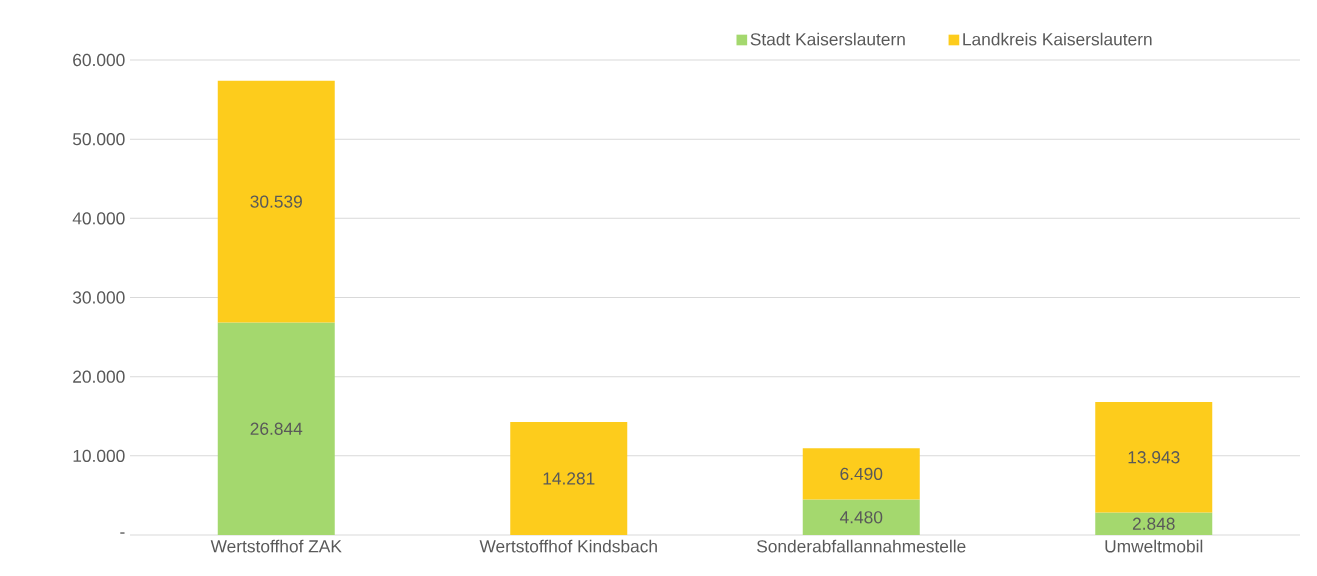 This screenshot has width=1317, height=576. I want to click on x-tick-label: Sonderabfallannahmestelle, so click(861, 546).